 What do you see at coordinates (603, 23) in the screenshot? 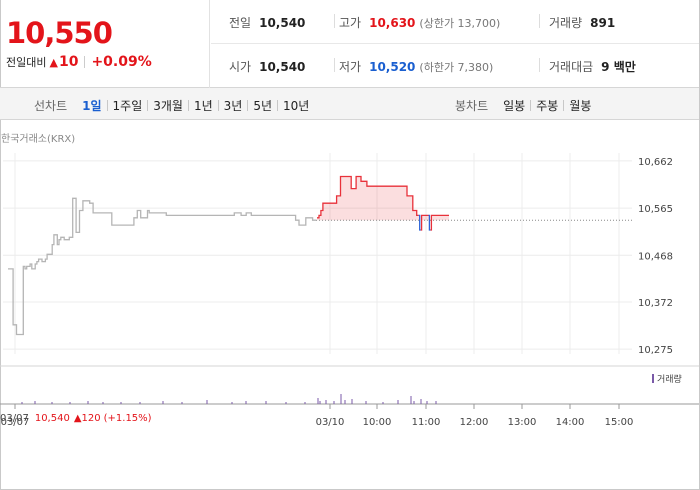
I see `stat-value: 891` at bounding box center [603, 23].